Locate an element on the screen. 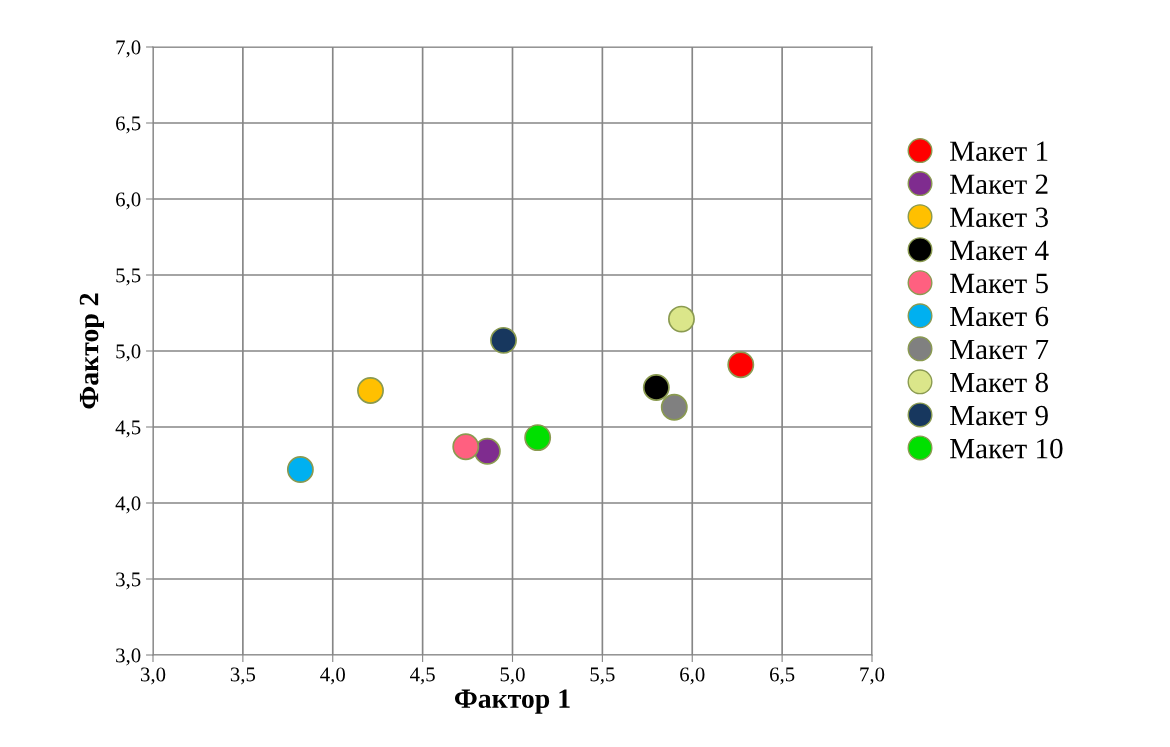 This screenshot has width=1170, height=747. y-tick-label: 5,0 is located at coordinates (128, 353).